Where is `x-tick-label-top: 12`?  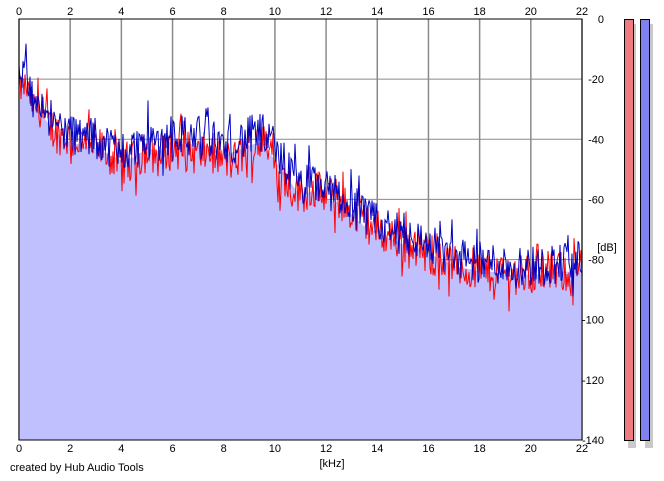
x-tick-label-top: 12 is located at coordinates (326, 12).